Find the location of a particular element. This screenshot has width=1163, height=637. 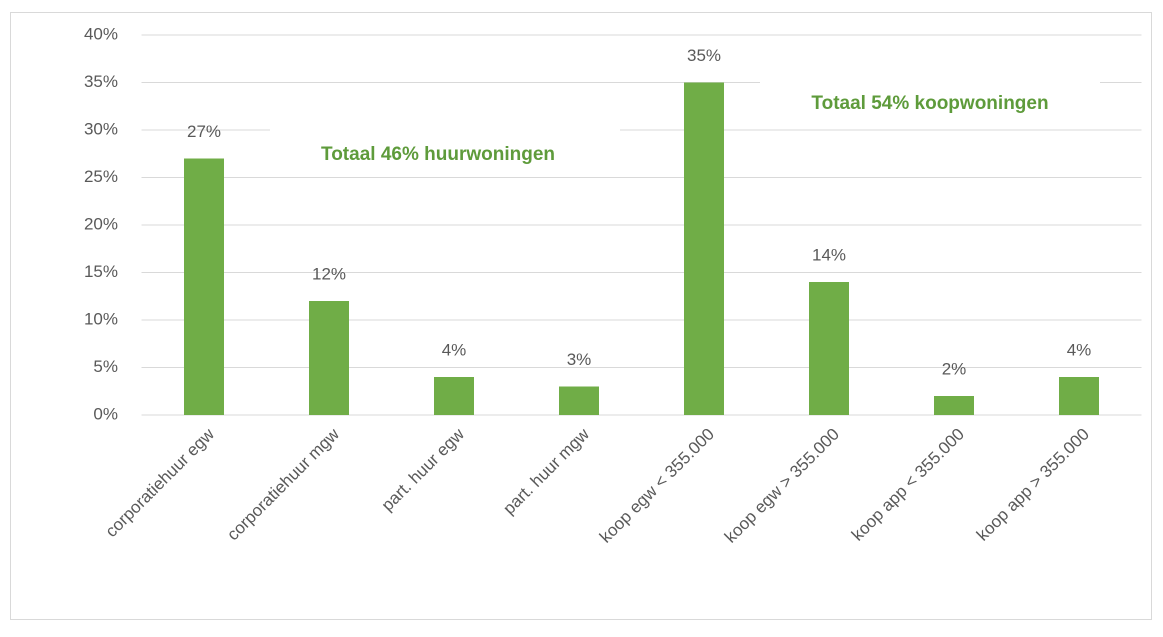

y-tick-label: 40% is located at coordinates (101, 33).